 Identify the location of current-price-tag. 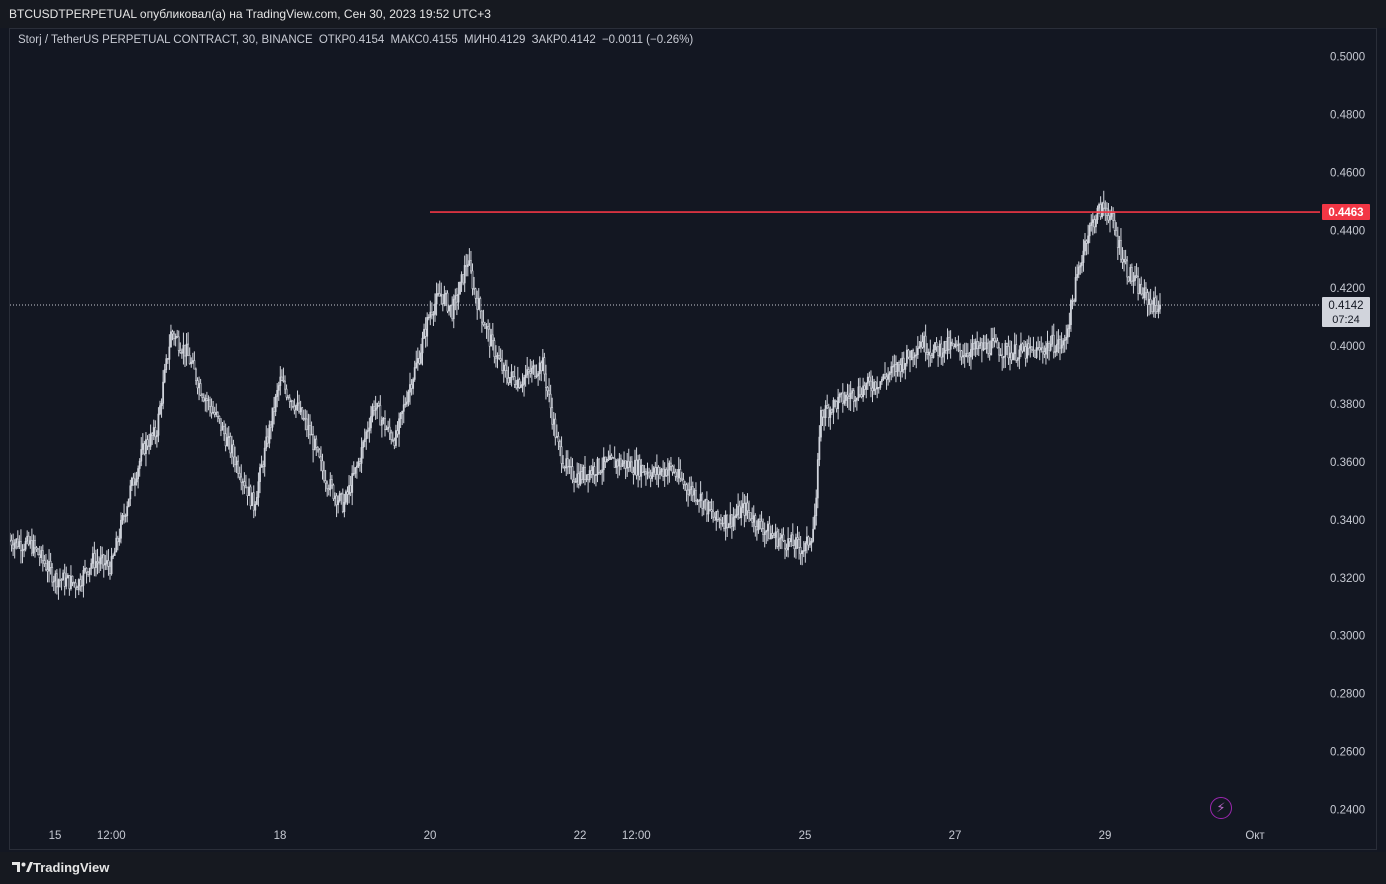
(1346, 311).